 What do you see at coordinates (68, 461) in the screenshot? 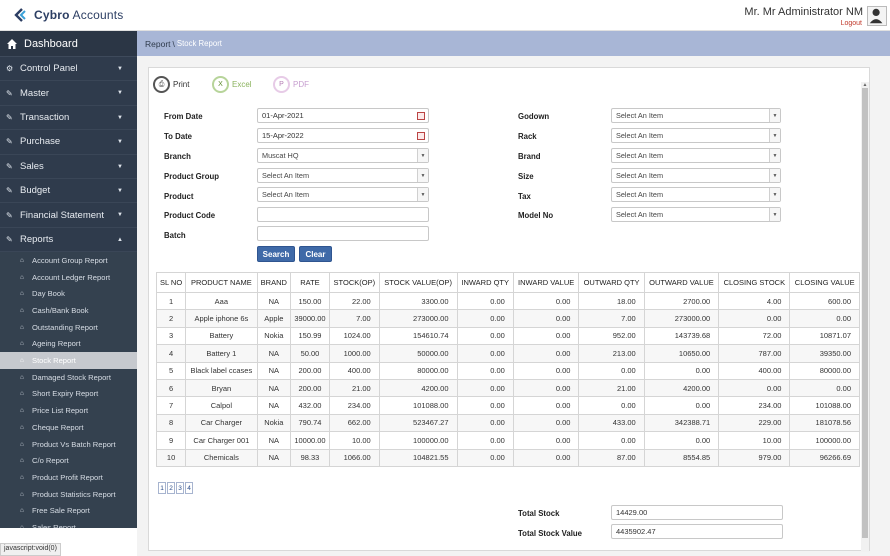
I see `sidebar-link-c-o-report: ⌂ C/o Report` at bounding box center [68, 461].